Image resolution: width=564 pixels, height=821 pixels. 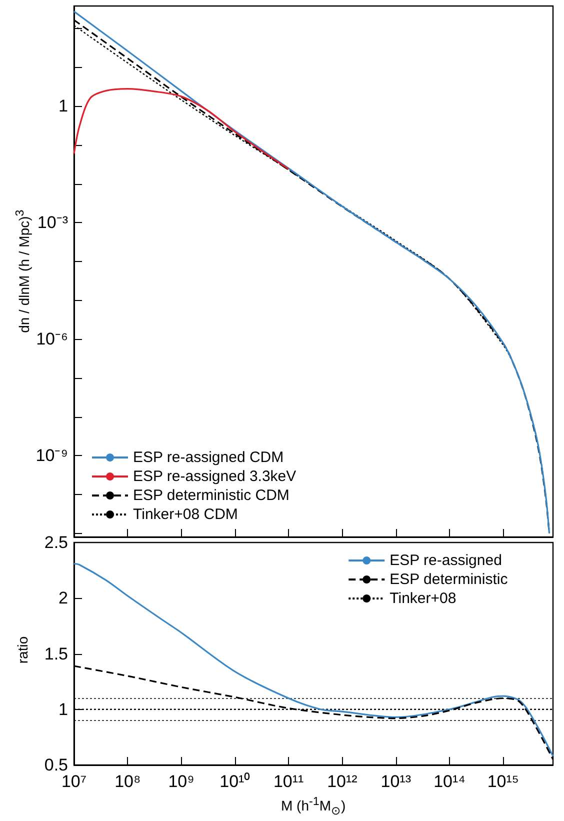 I want to click on x-tick-label: 10⁹, so click(x=181, y=781).